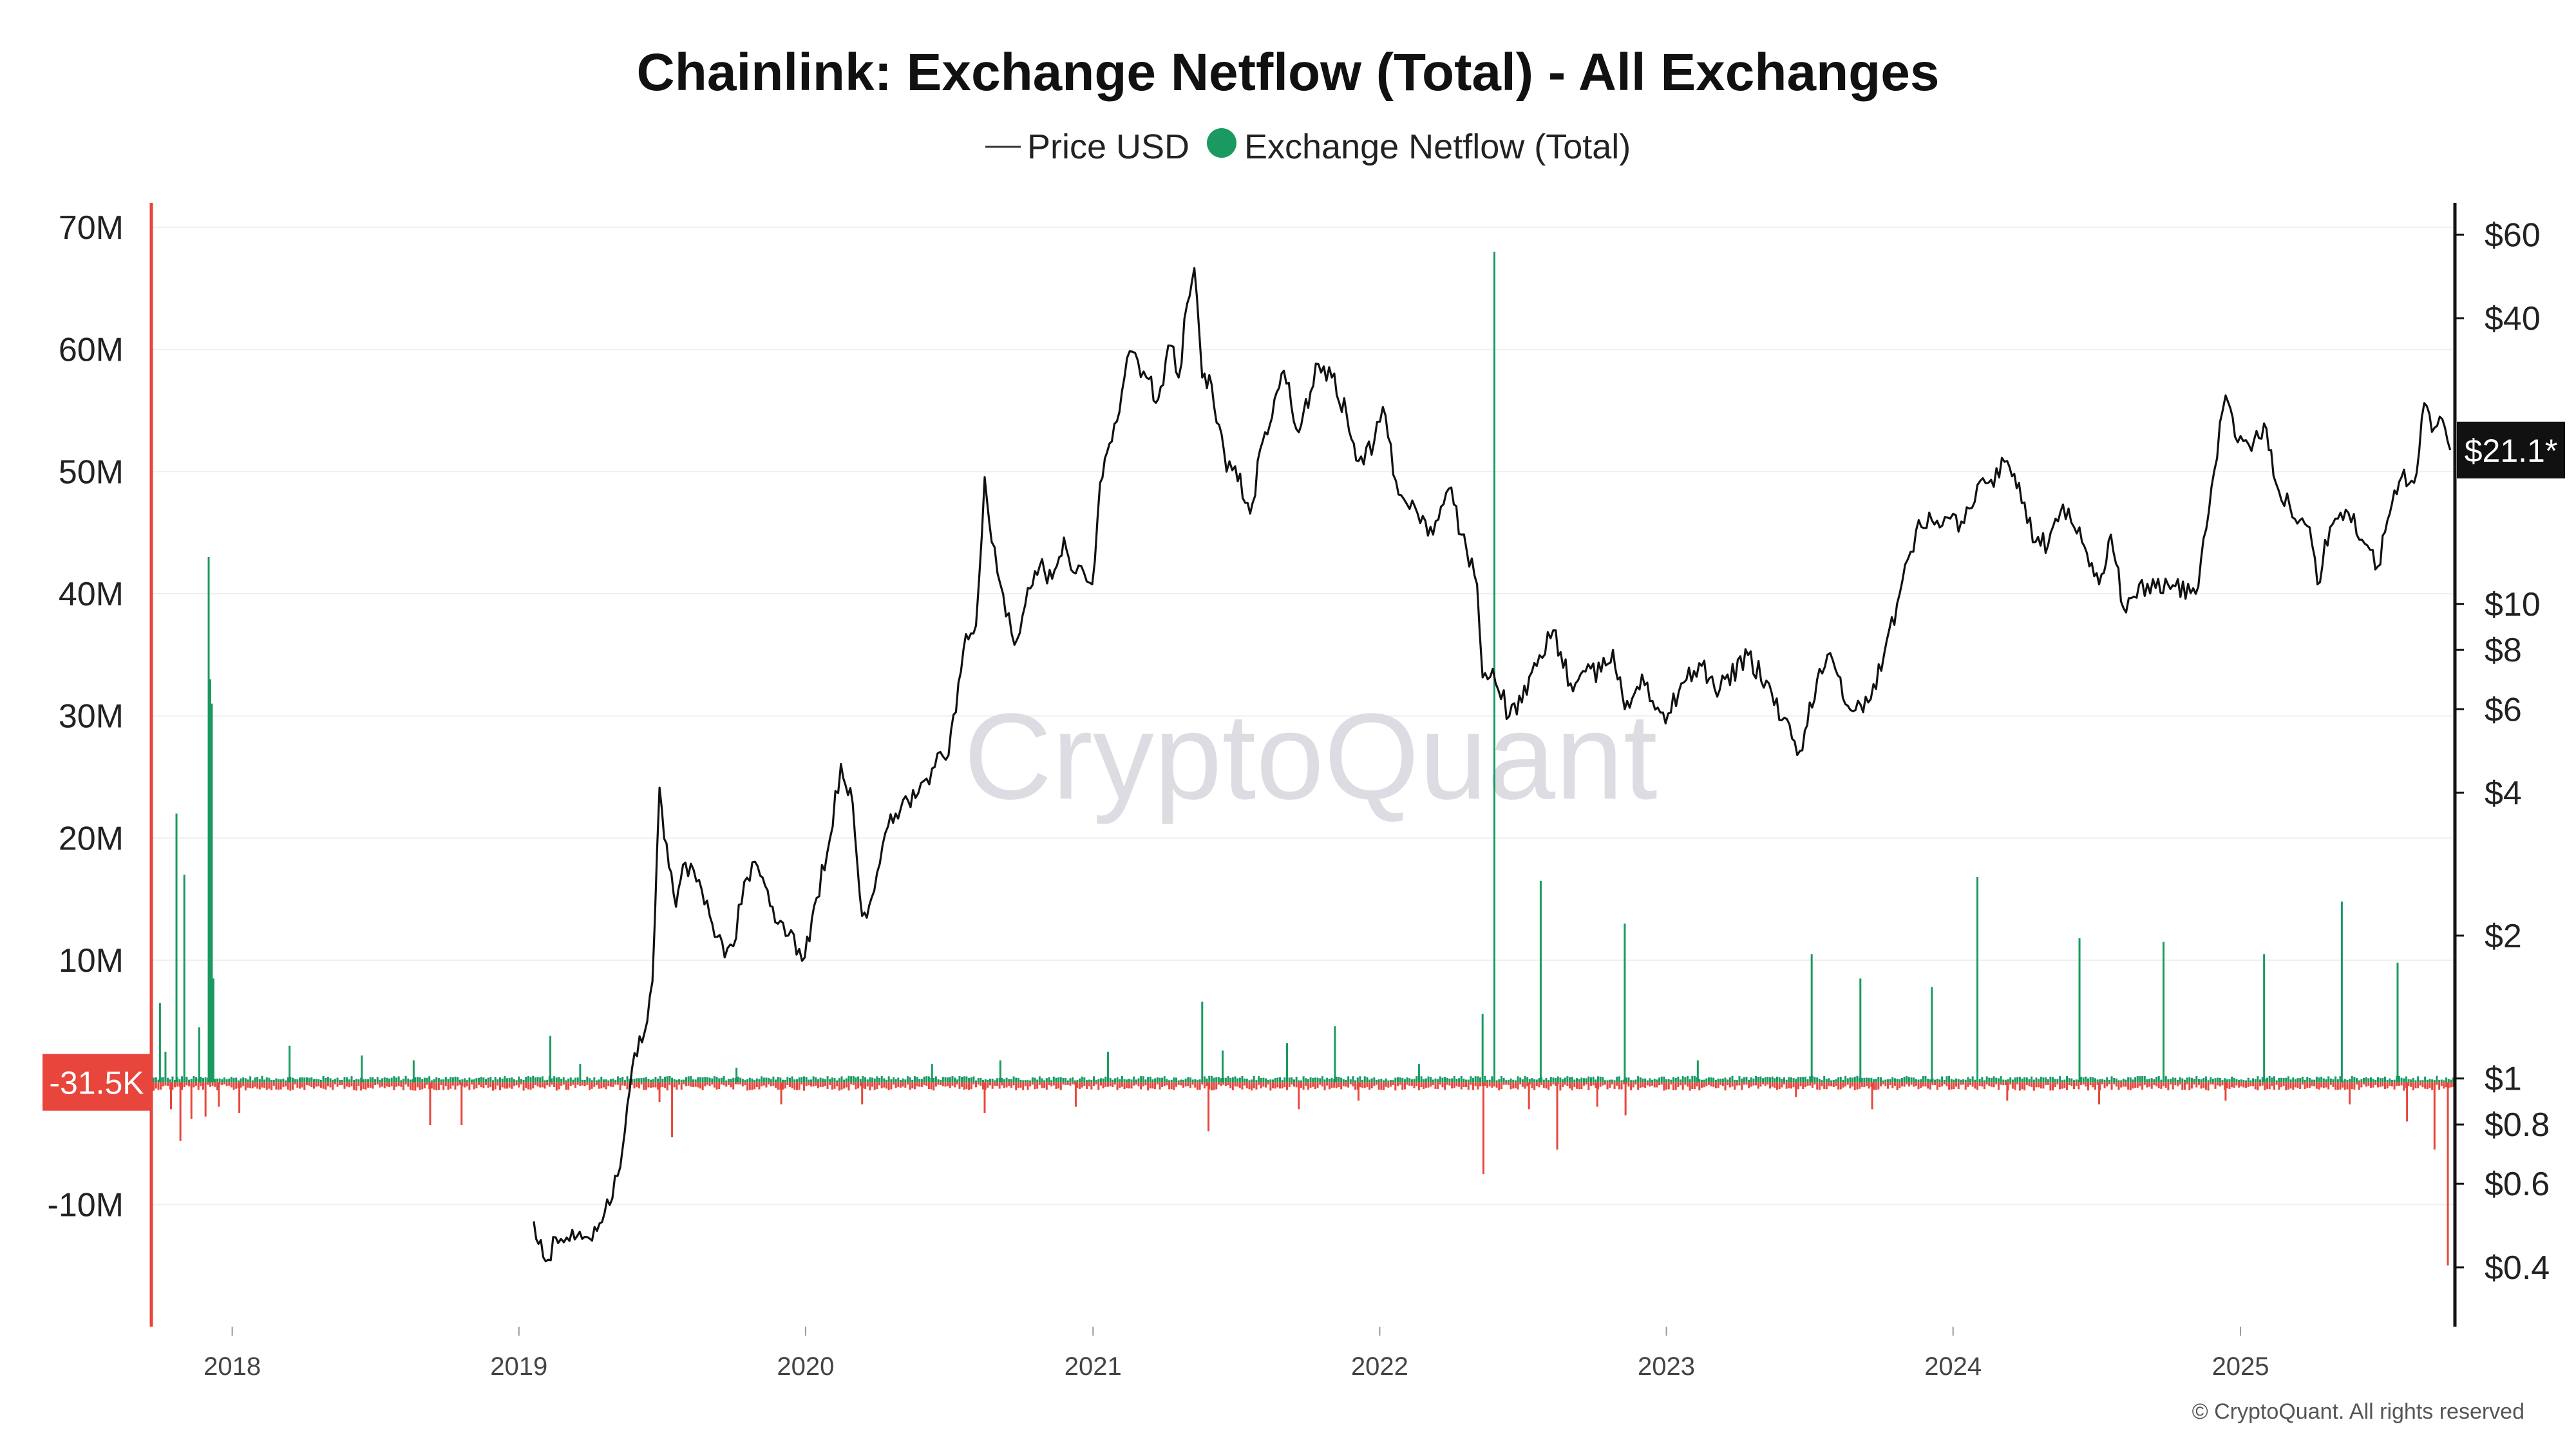  I want to click on right-tick-label: $1, so click(2503, 1079).